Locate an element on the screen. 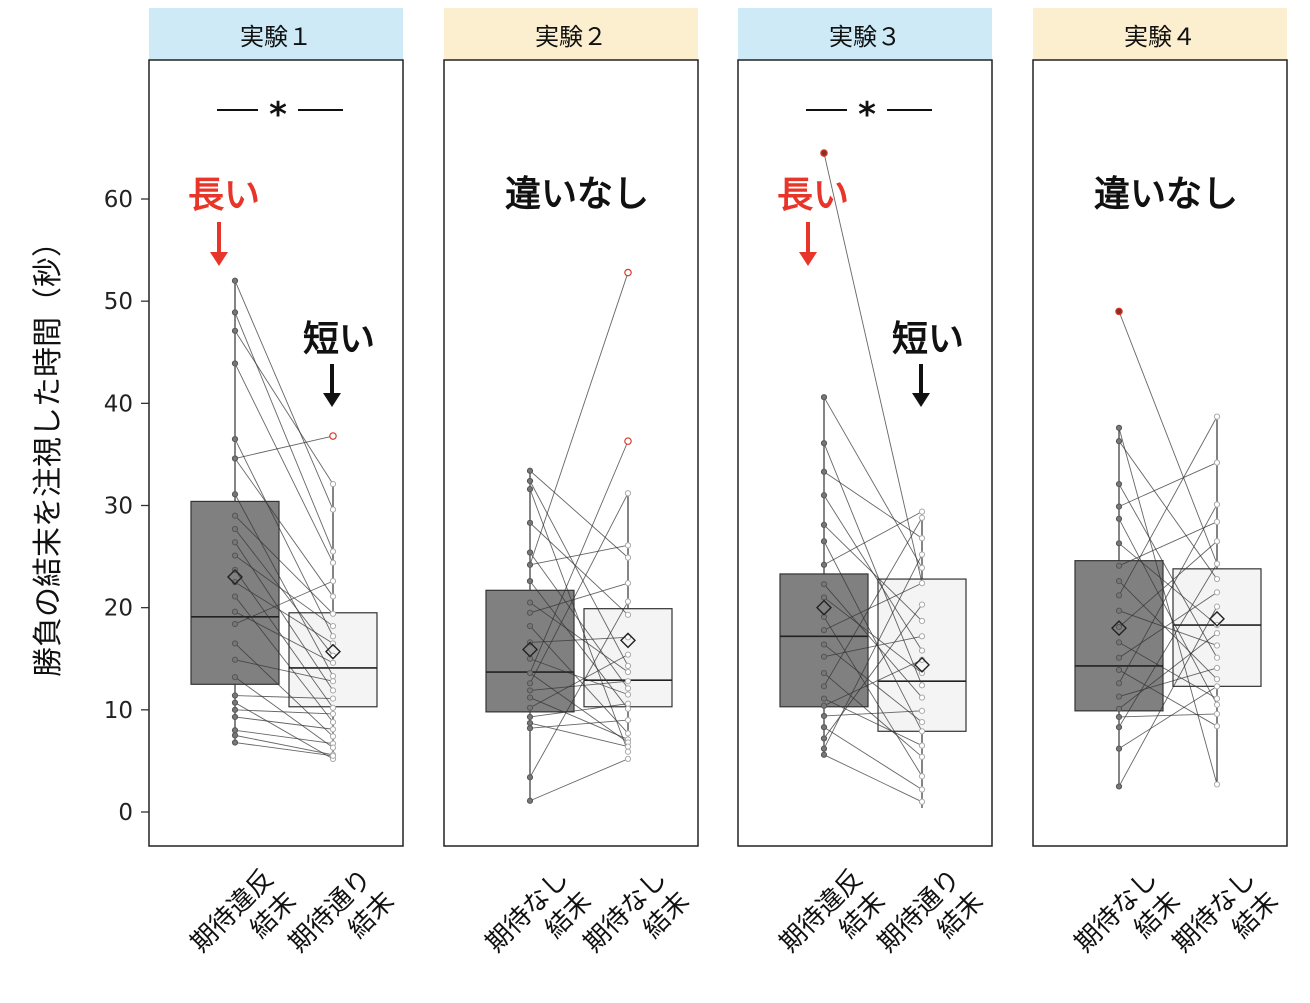 This screenshot has height=1003, width=1310. y-tick-label: 50 is located at coordinates (118, 302).